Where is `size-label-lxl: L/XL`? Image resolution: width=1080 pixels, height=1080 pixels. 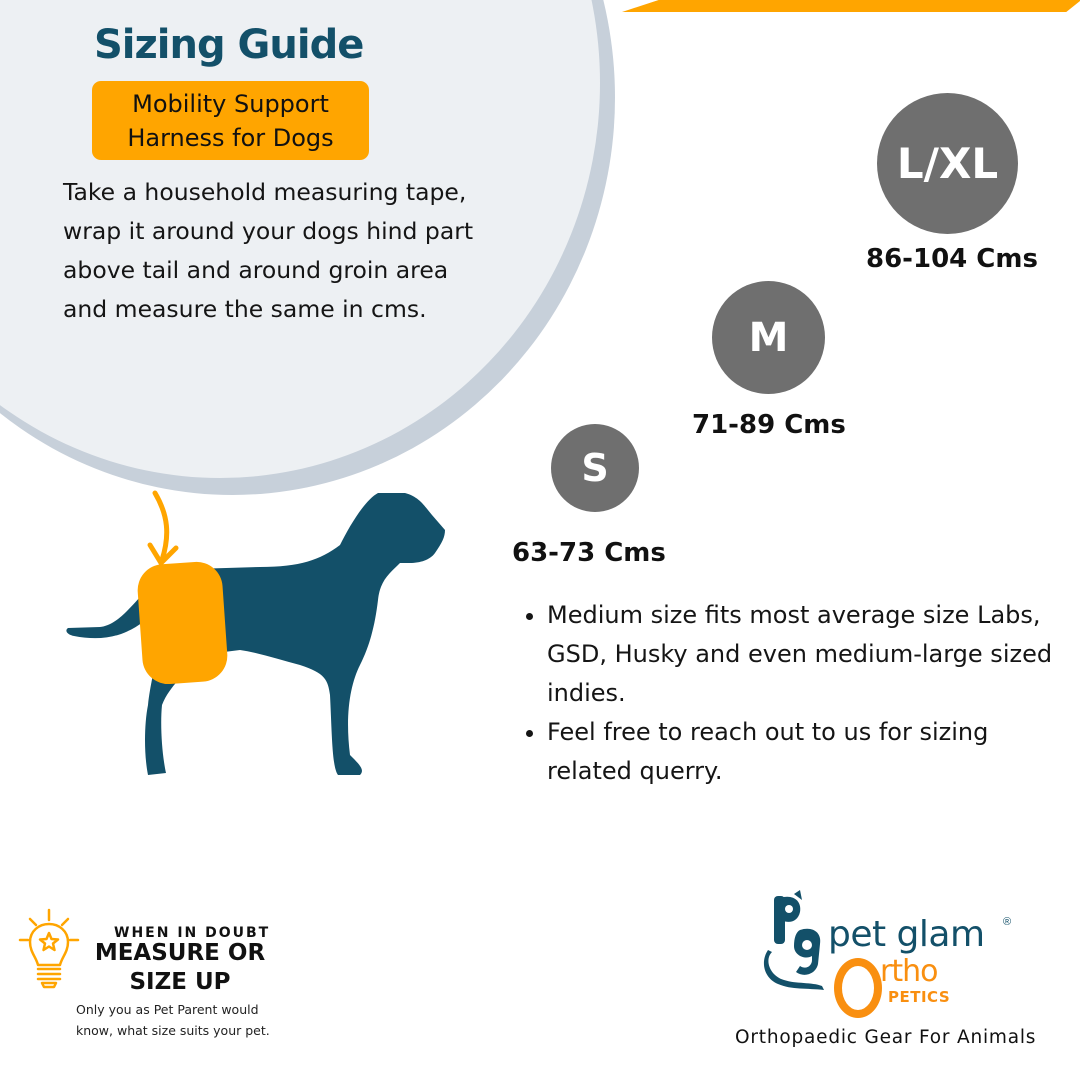
size-label-lxl: L/XL is located at coordinates (947, 163).